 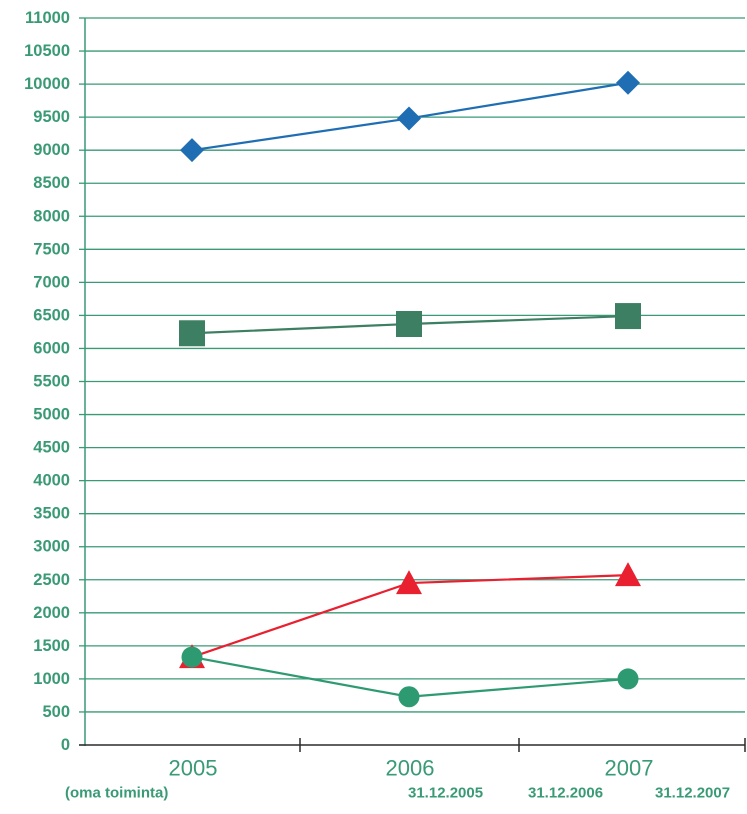 What do you see at coordinates (47, 84) in the screenshot?
I see `y-tick-10000: 10000` at bounding box center [47, 84].